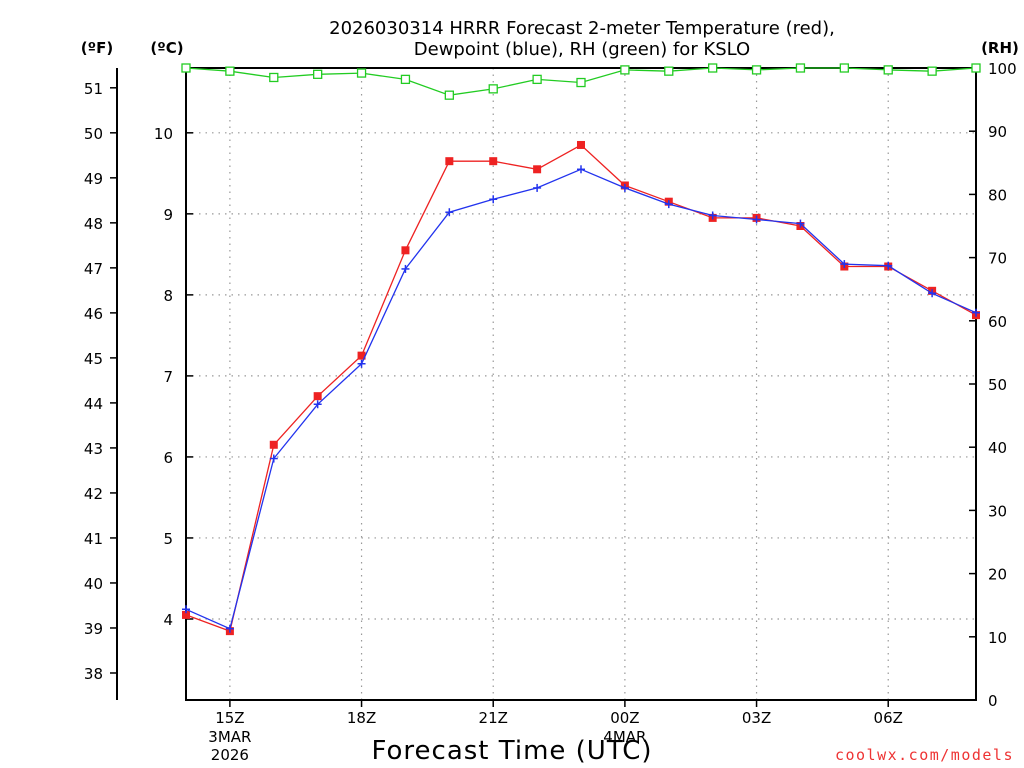 The width and height of the screenshot is (1024, 768). I want to click on x-axis-title: Forecast Time (UTC), so click(511, 751).